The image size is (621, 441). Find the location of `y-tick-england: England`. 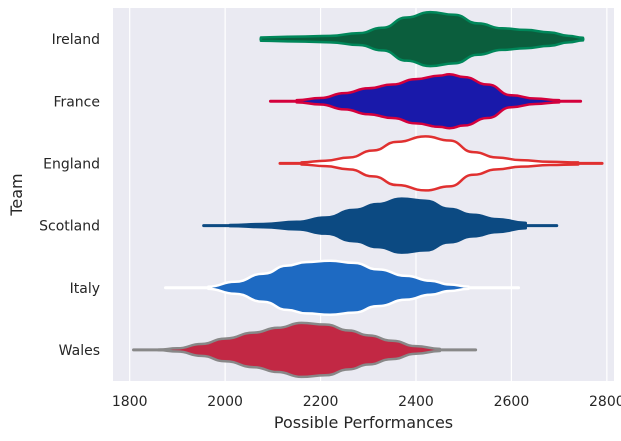

y-tick-england: England is located at coordinates (71, 164).